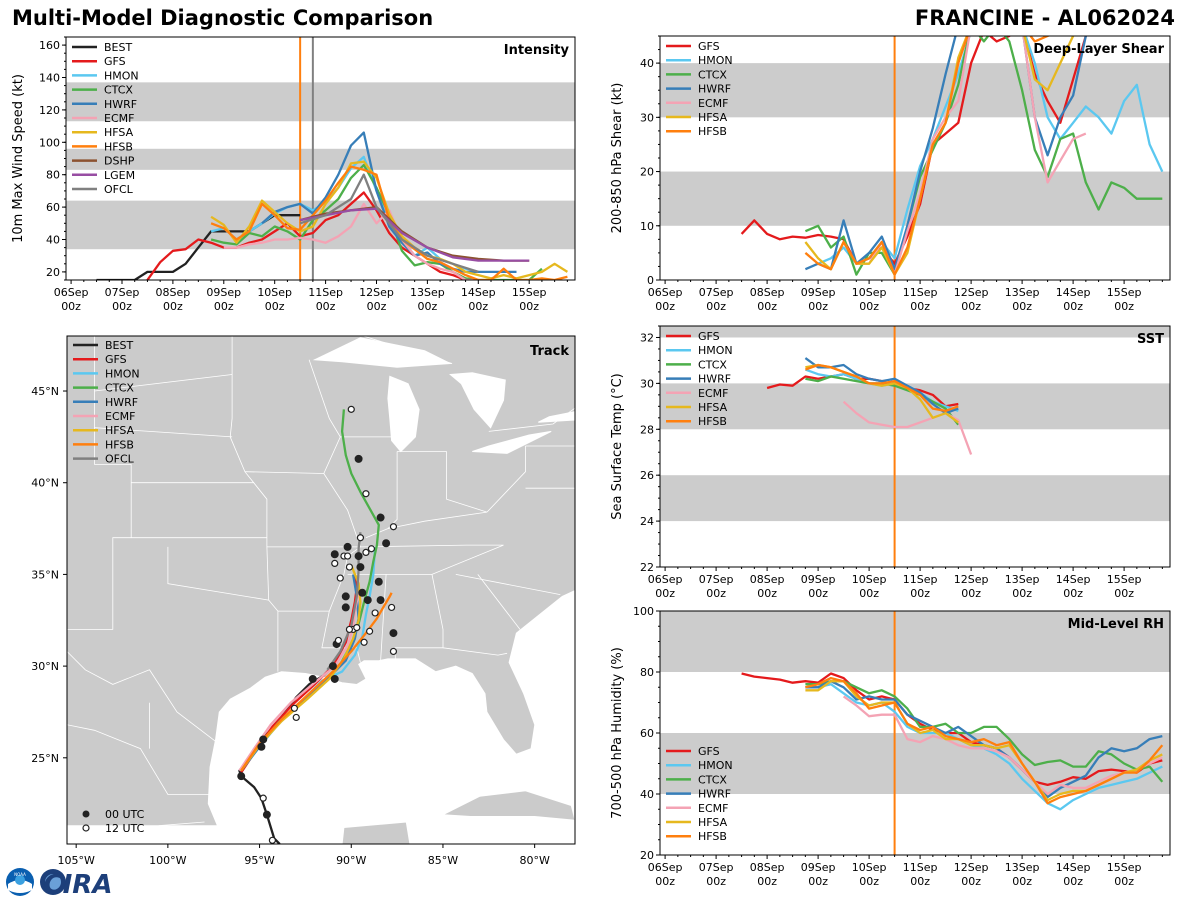 This screenshot has width=1200, height=900. What do you see at coordinates (351, 860) in the screenshot?
I see `track-xtick-label: 90°W` at bounding box center [351, 860].